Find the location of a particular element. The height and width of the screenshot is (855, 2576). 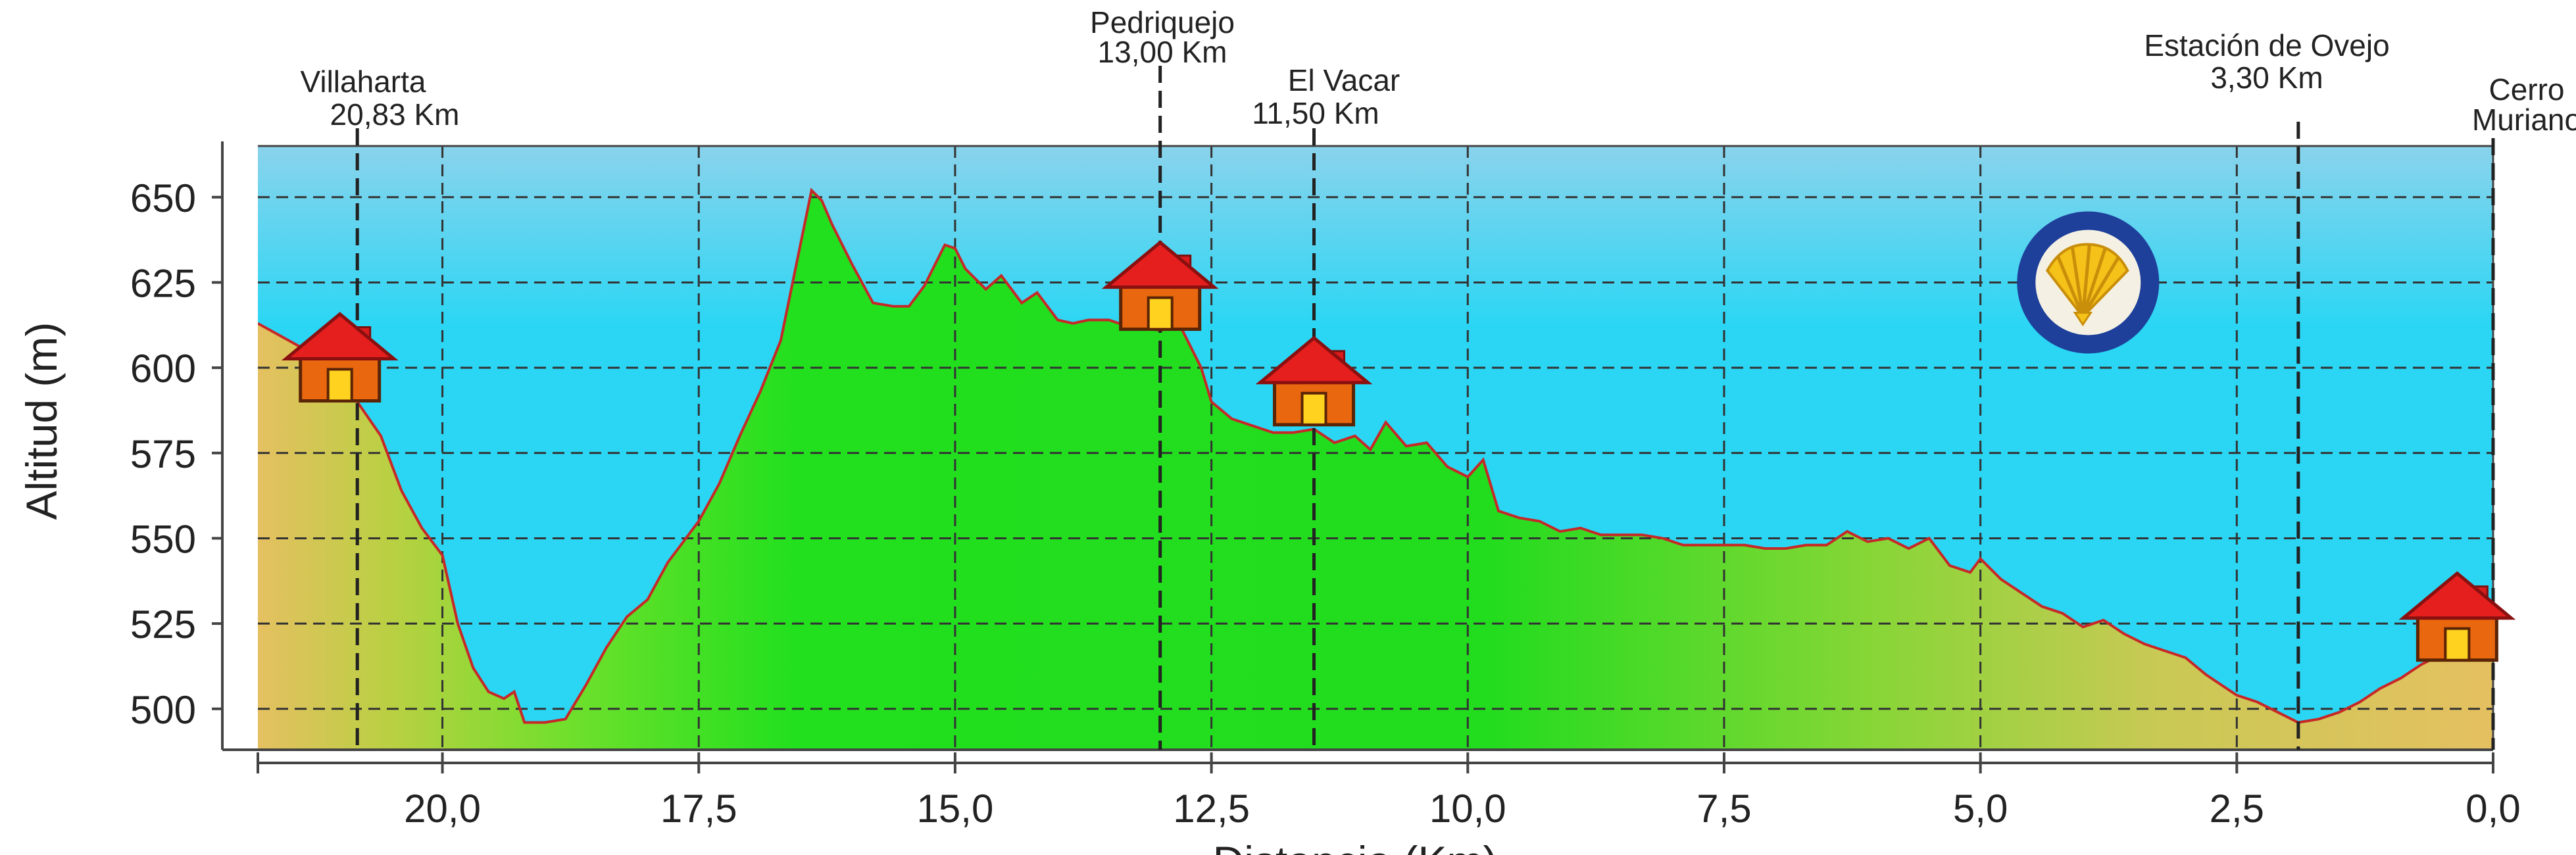

y-axis-ticks: 650 625 600 575 550 525 500 is located at coordinates (176, 454).